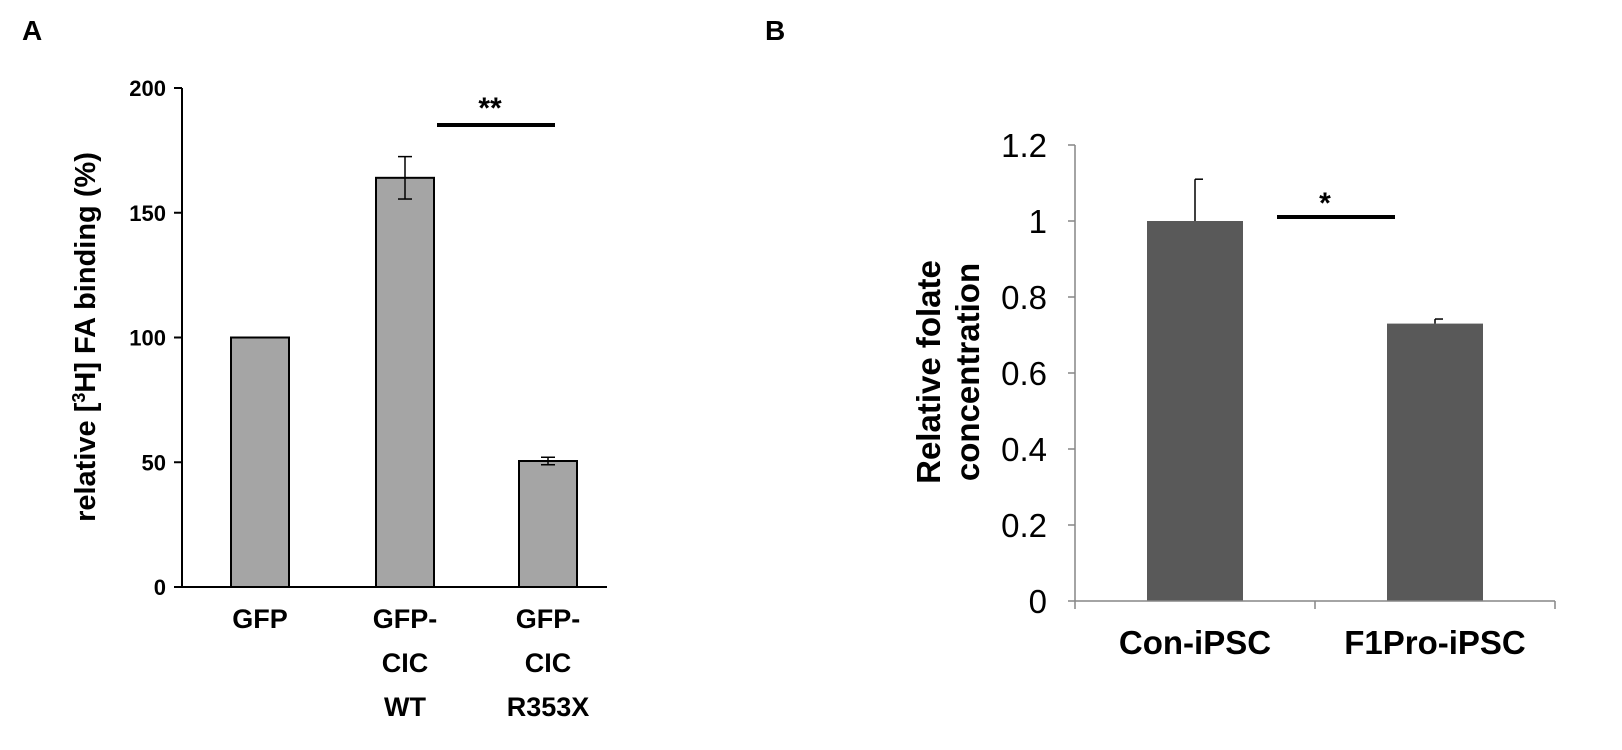 Image resolution: width=1622 pixels, height=750 pixels. What do you see at coordinates (1024, 373) in the screenshot?
I see `y-tick-label: 0.6` at bounding box center [1024, 373].